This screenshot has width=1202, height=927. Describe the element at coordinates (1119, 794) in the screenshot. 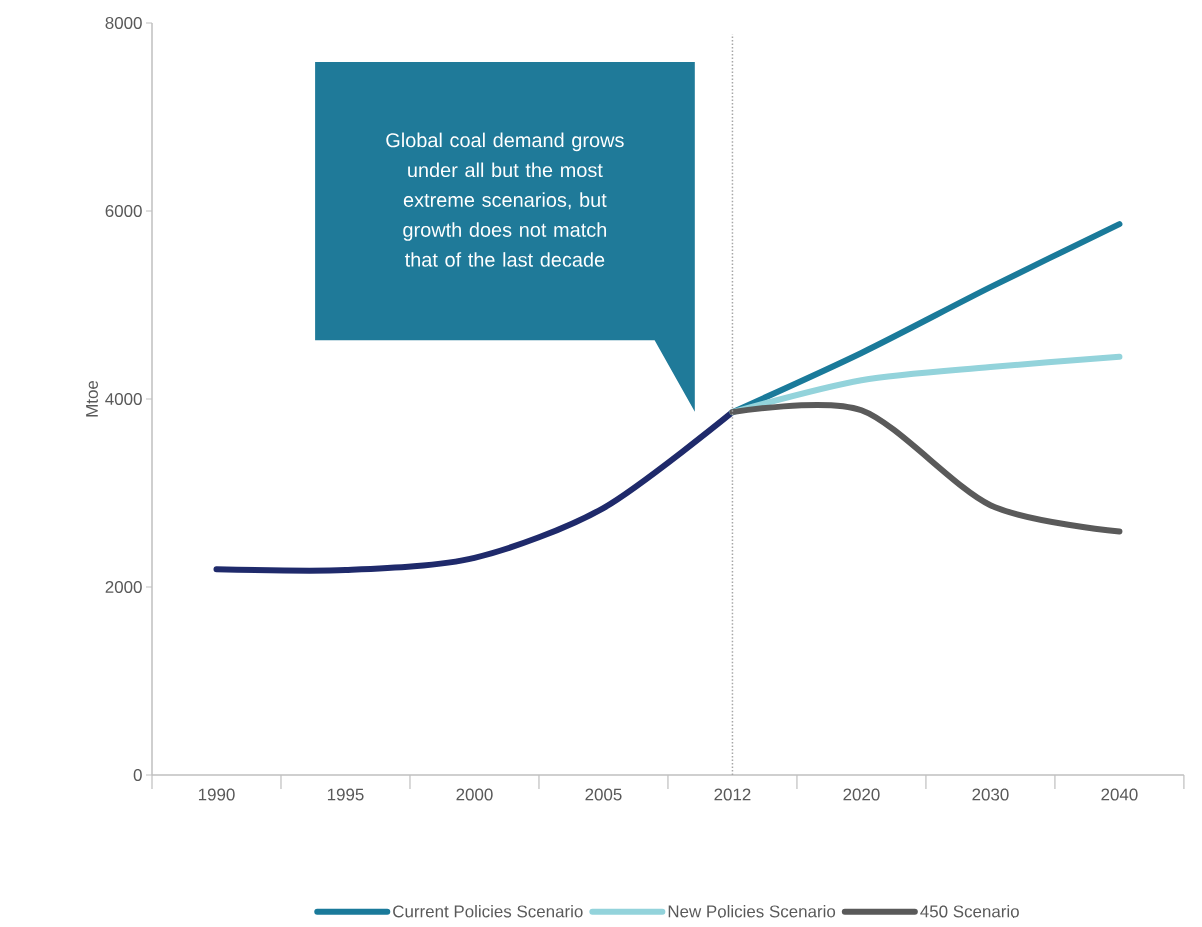

I see `x-tick-label: 2040` at that location.